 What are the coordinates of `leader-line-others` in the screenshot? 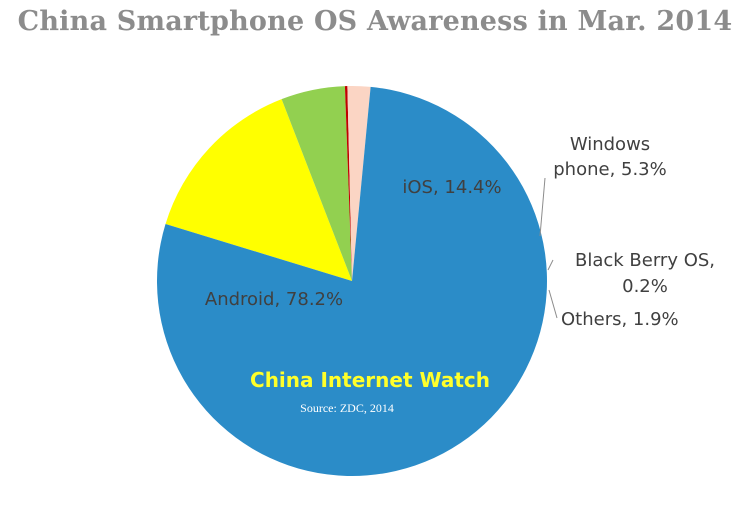 It's located at (553, 304).